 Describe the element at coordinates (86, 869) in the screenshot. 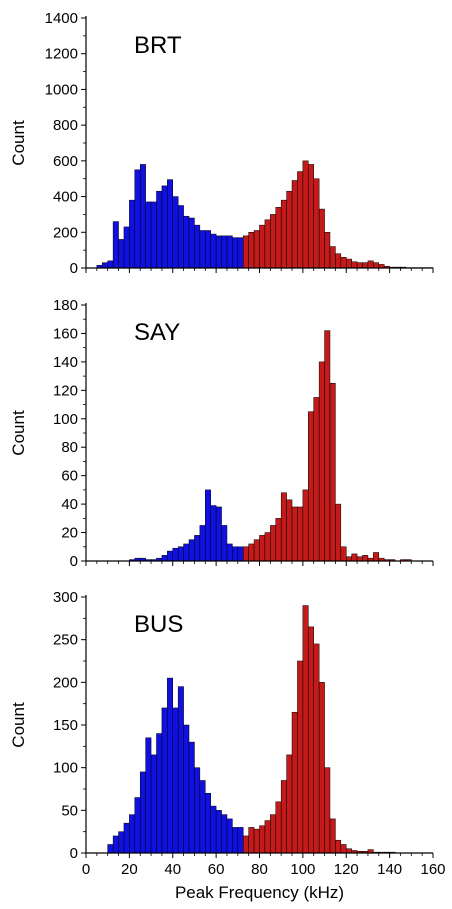

I see `x-tick-label: 0` at that location.